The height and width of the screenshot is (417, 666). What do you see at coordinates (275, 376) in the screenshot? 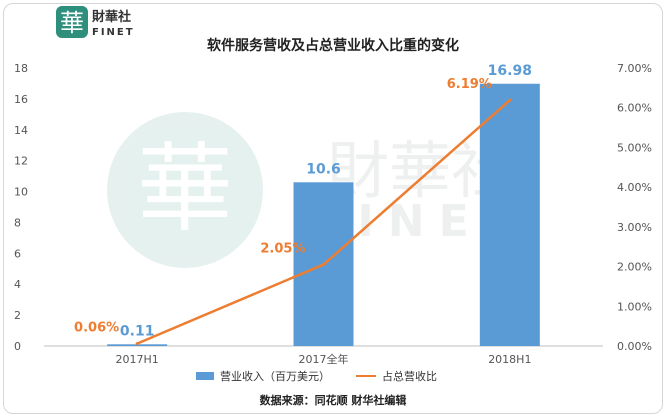
I see `legend-label-bar: 营业收入（百万美元）` at bounding box center [275, 376].